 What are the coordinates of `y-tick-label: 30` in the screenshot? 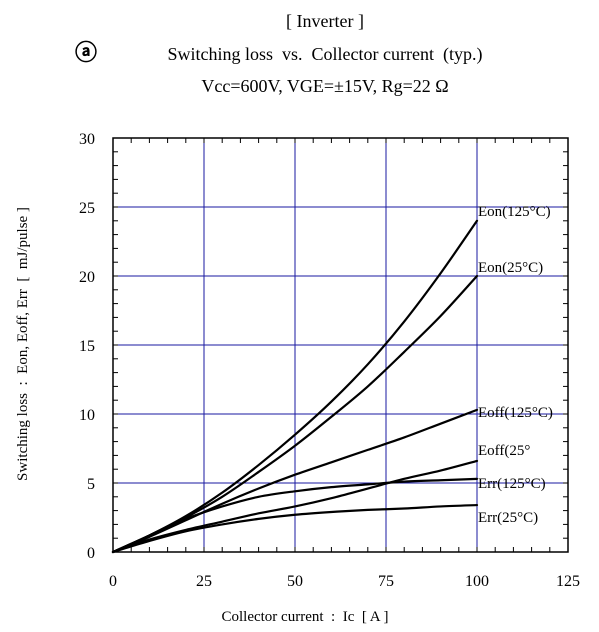 It's located at (87, 139).